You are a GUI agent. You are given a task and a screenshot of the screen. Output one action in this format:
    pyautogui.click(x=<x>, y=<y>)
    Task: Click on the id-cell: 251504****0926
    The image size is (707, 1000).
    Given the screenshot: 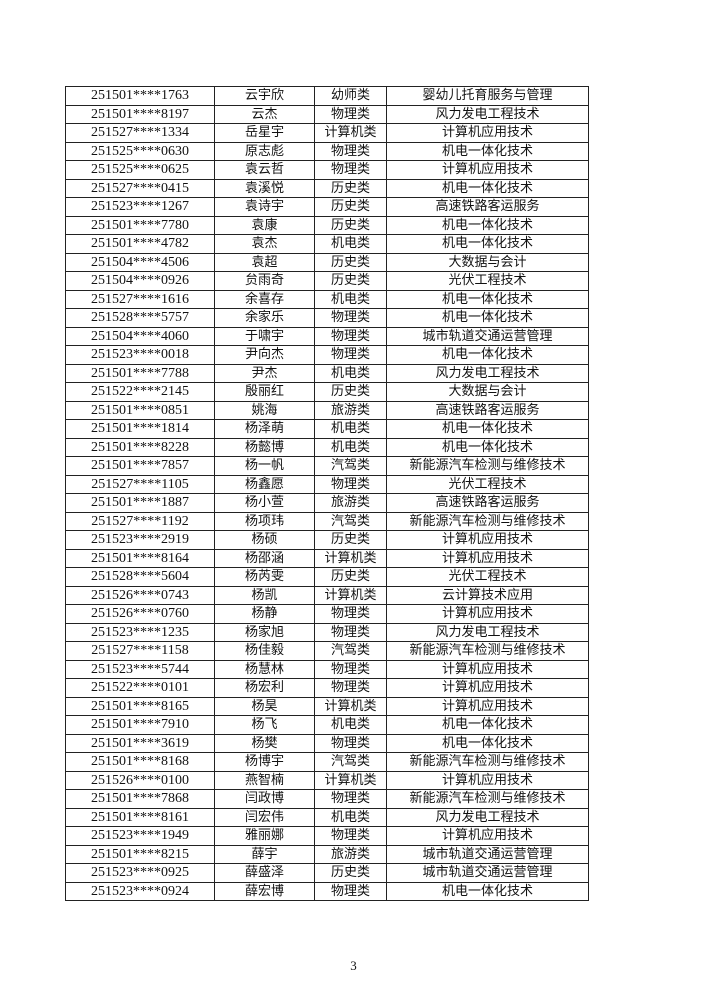 What is the action you would take?
    pyautogui.click(x=140, y=281)
    